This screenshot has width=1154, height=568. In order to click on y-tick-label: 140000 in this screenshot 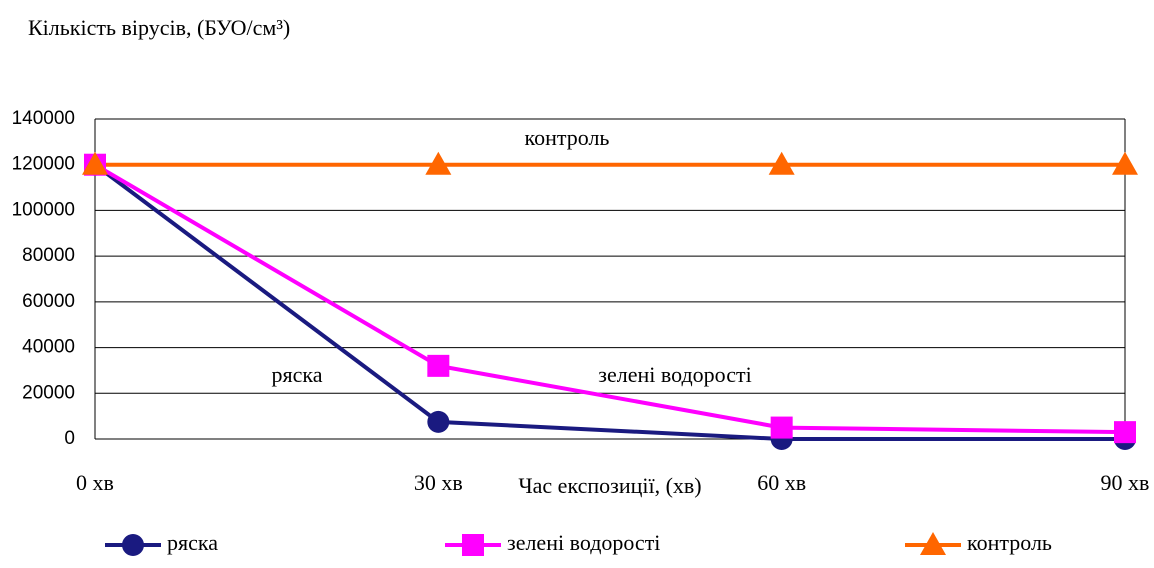, I will do `click(43, 118)`.